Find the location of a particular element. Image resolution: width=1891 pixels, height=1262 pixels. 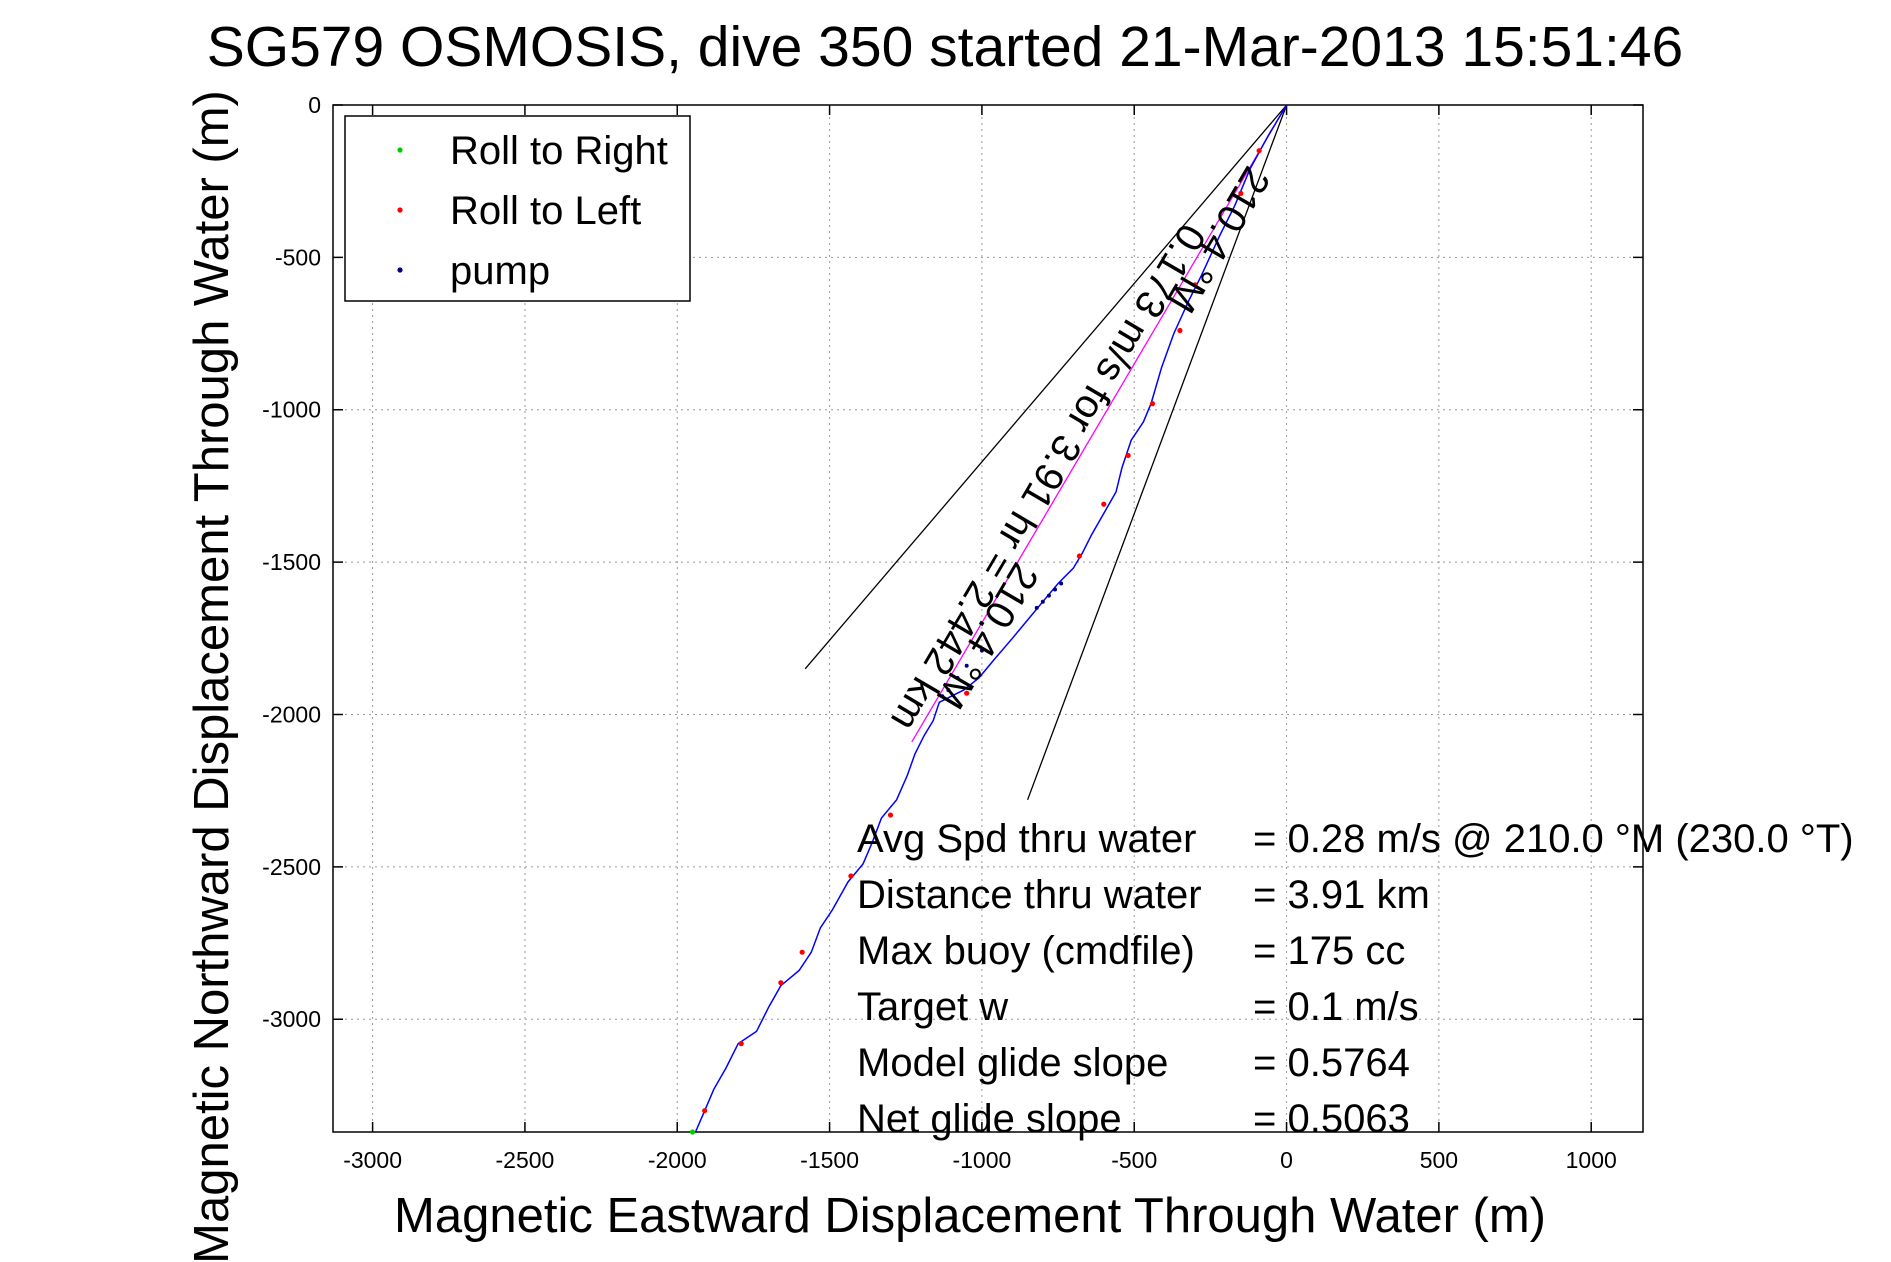

annotation-label: Model glide slope is located at coordinates (1012, 1063).